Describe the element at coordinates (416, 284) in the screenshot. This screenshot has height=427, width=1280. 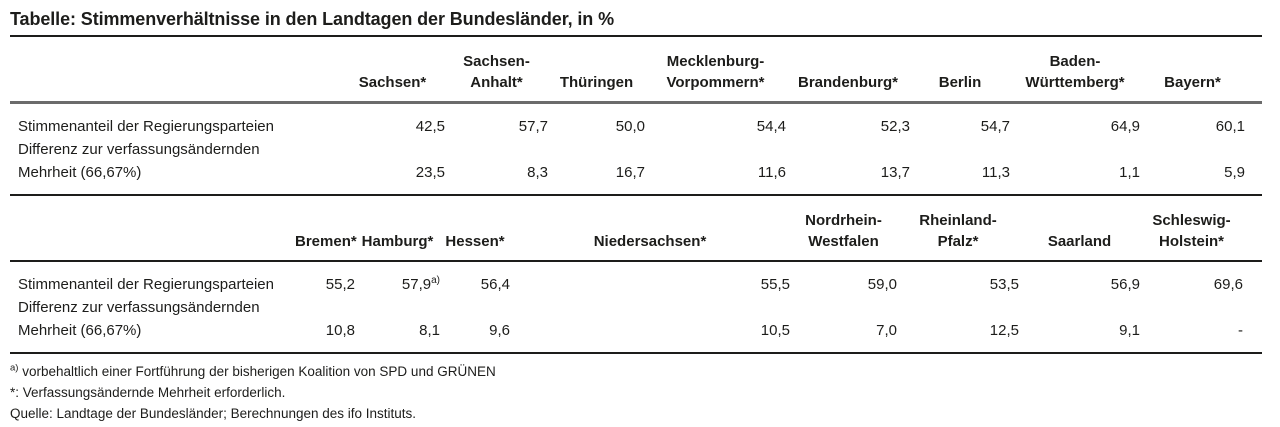
I see `share-hamburg-number: 57,9` at that location.